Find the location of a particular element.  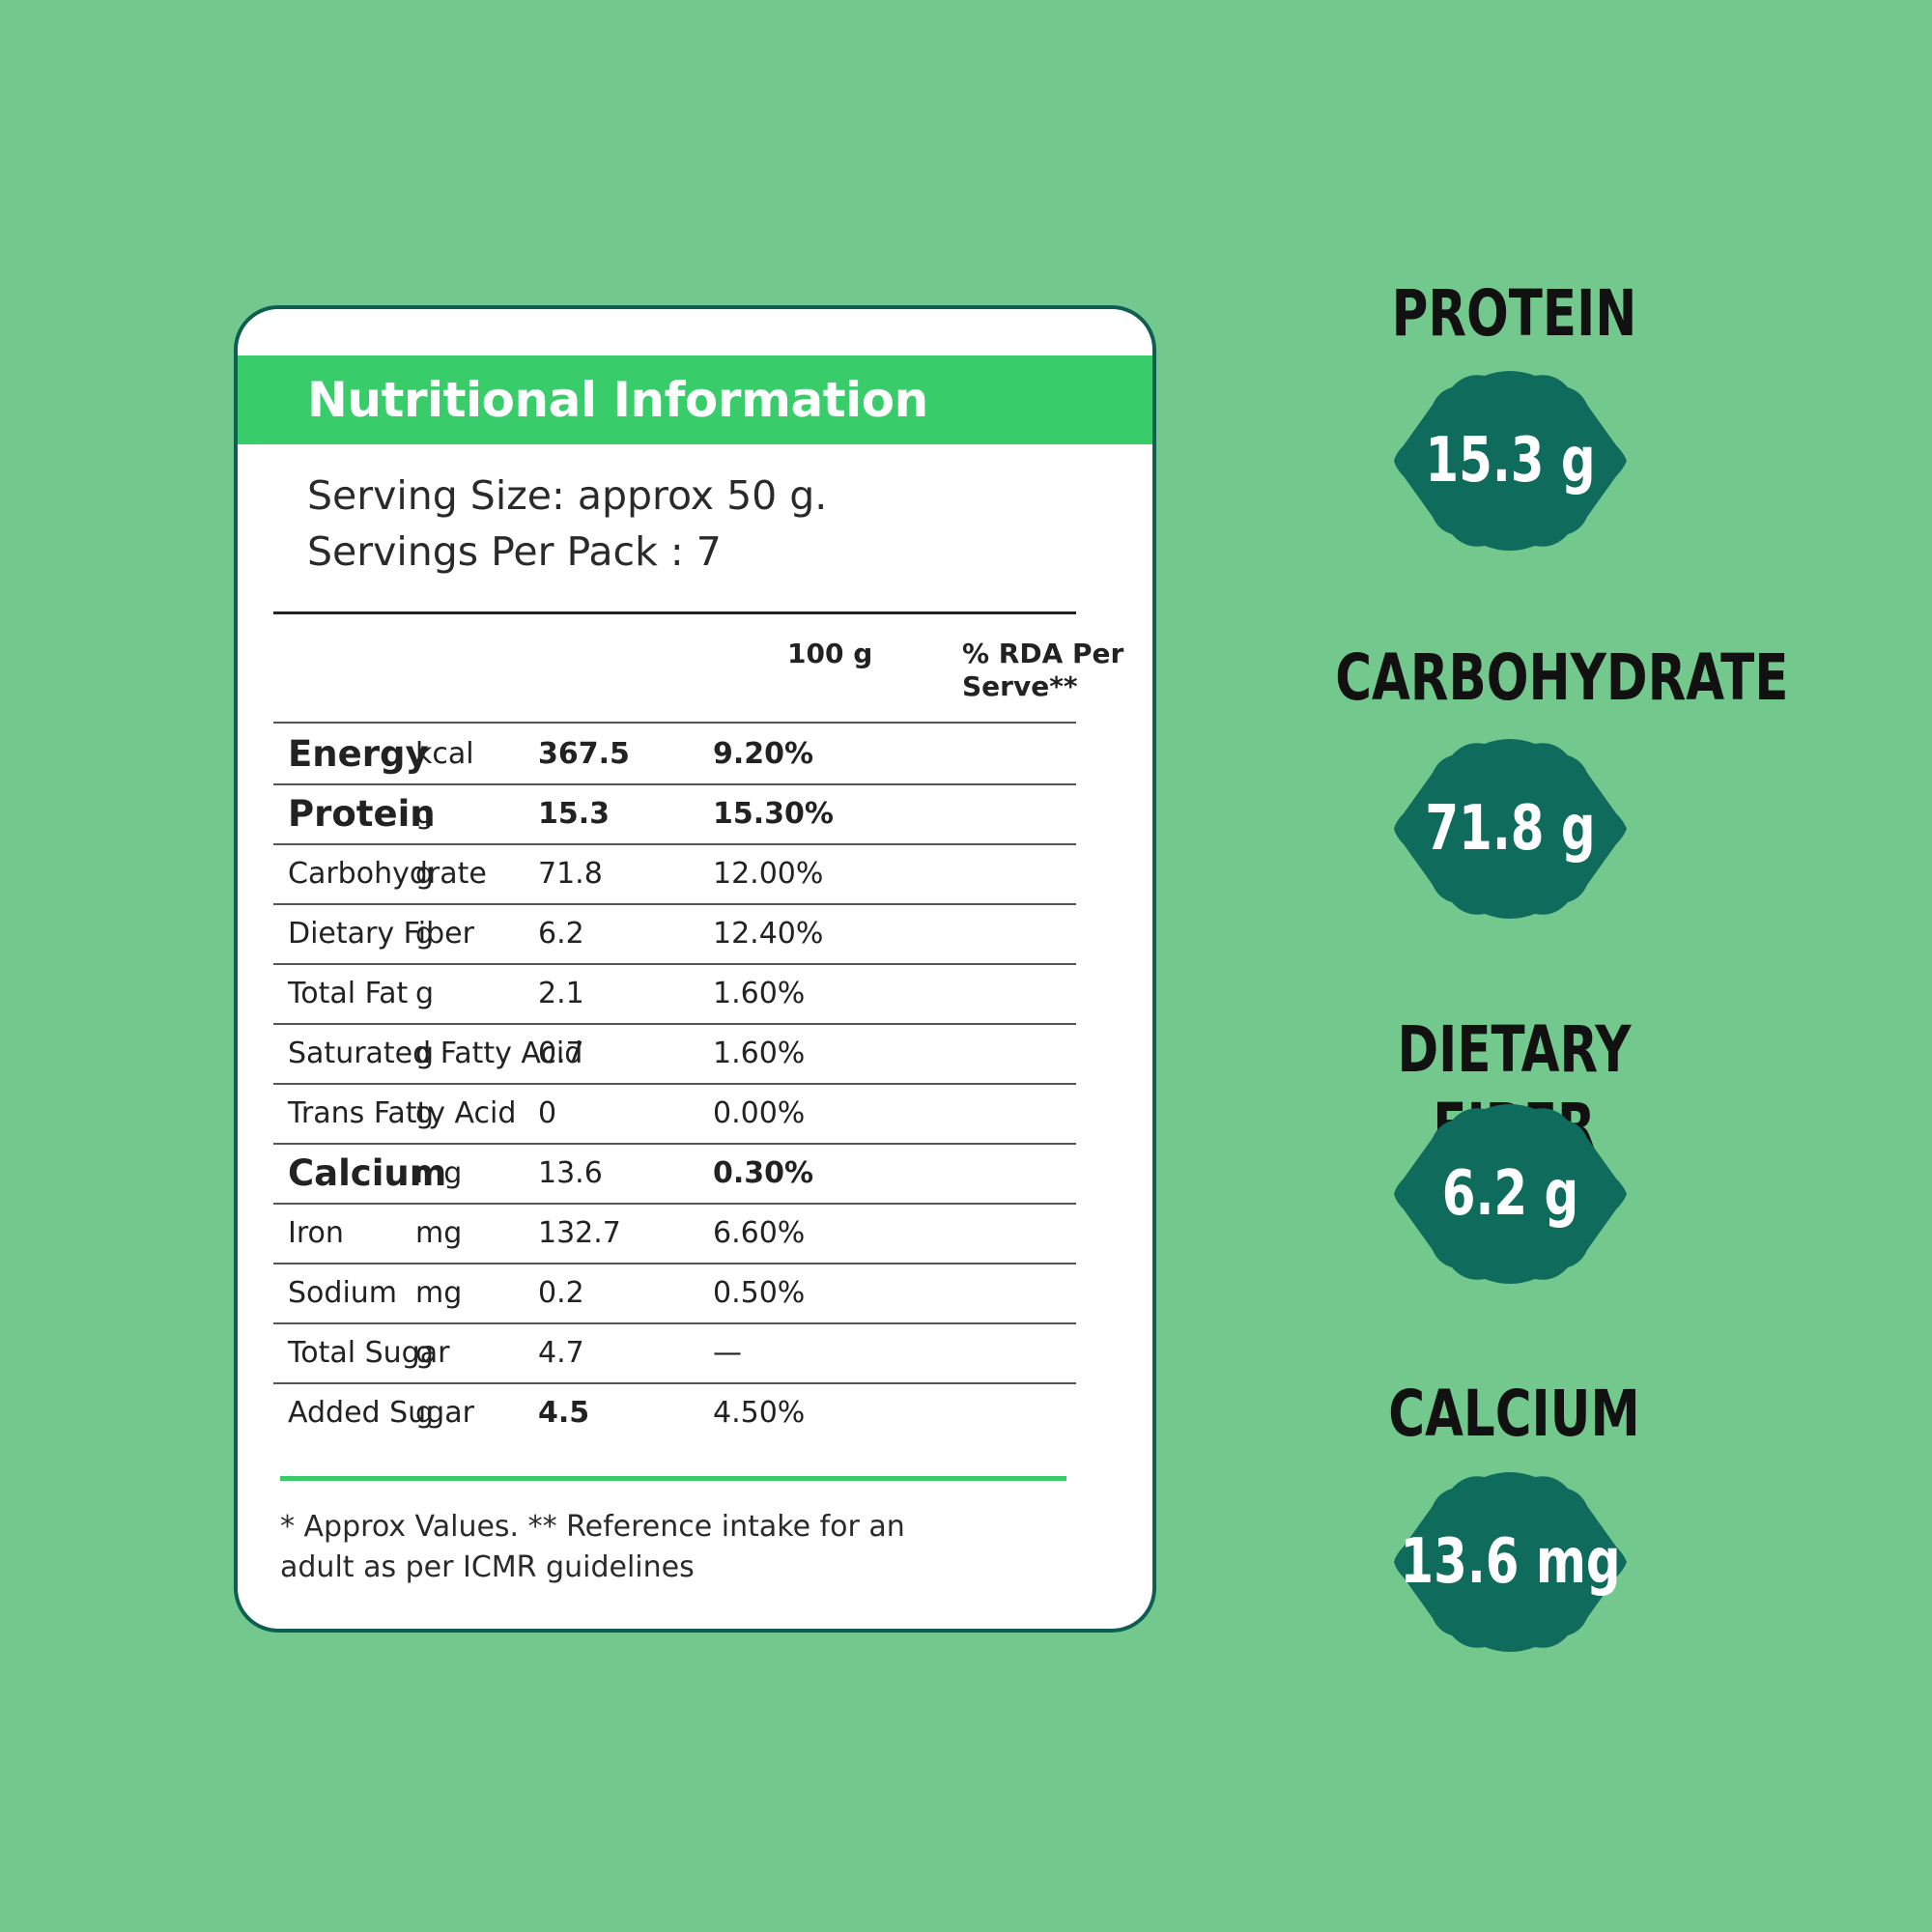

highlight-badge: 6.2 g is located at coordinates (1510, 1194).